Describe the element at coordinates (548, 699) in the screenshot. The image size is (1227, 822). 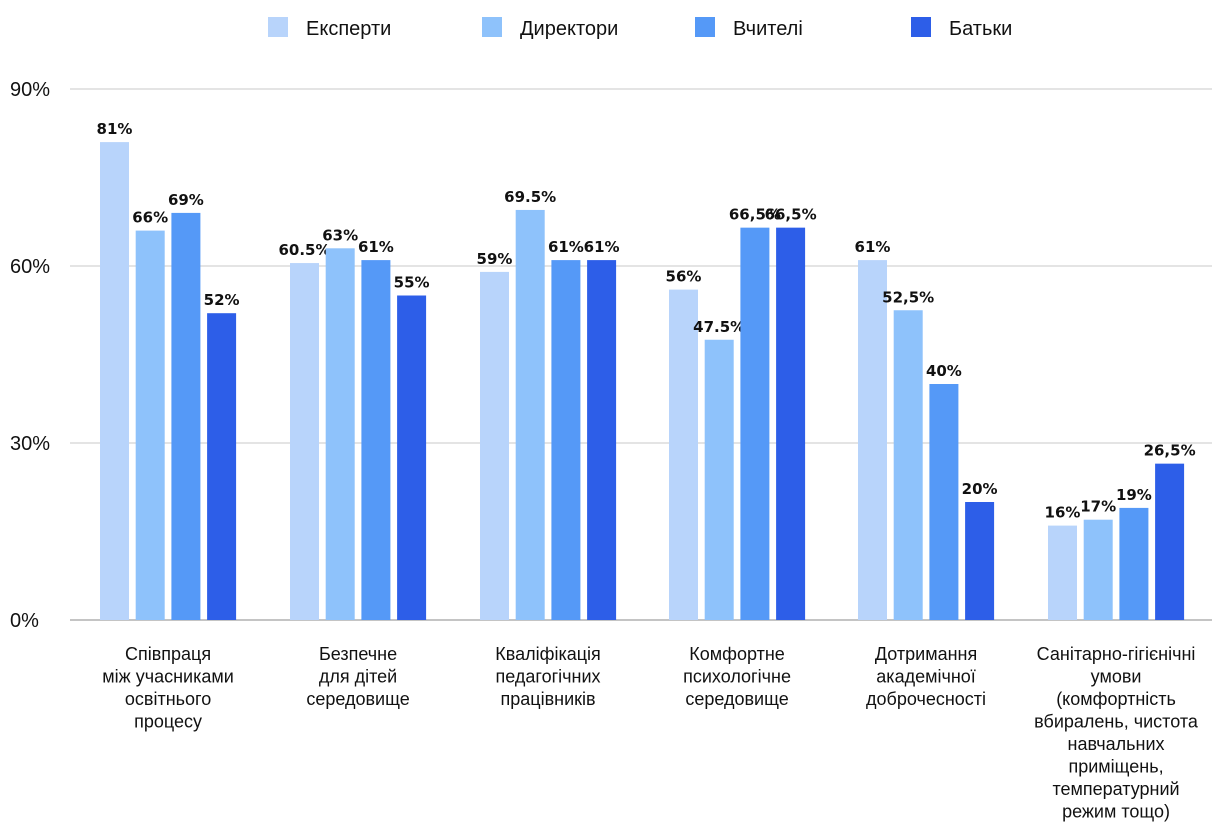
I see `category-label: працівників` at that location.